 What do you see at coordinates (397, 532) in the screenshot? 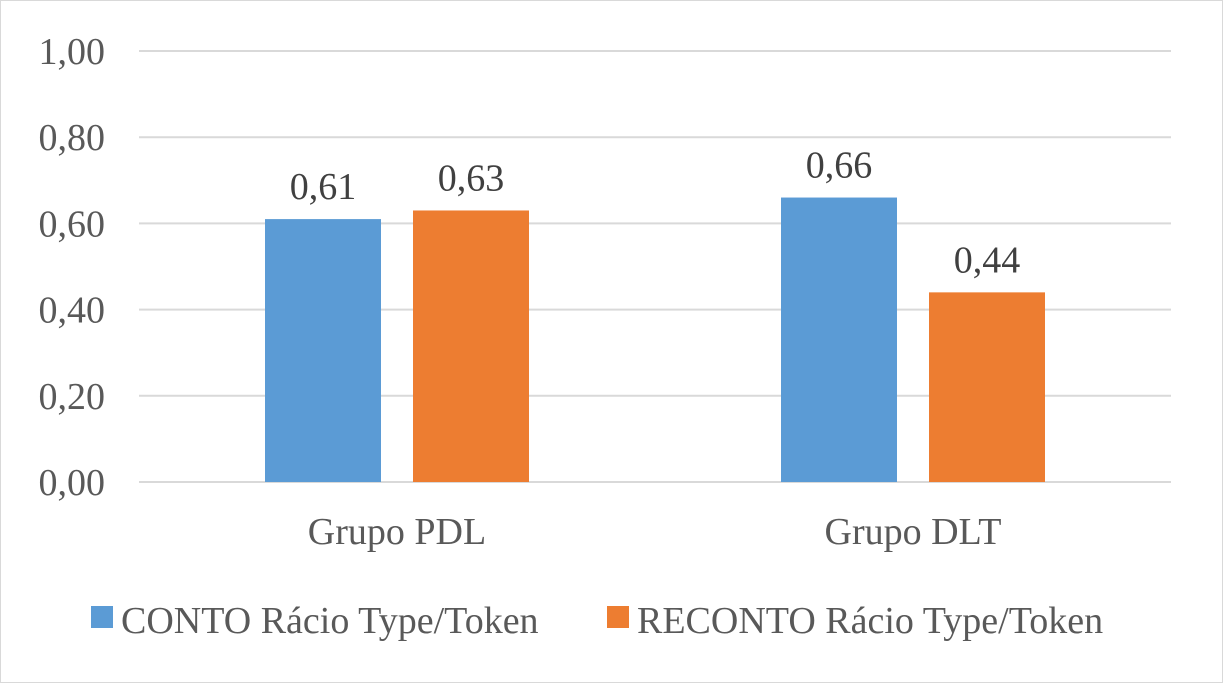
I see `x-tick-label: Grupo PDL` at bounding box center [397, 532].